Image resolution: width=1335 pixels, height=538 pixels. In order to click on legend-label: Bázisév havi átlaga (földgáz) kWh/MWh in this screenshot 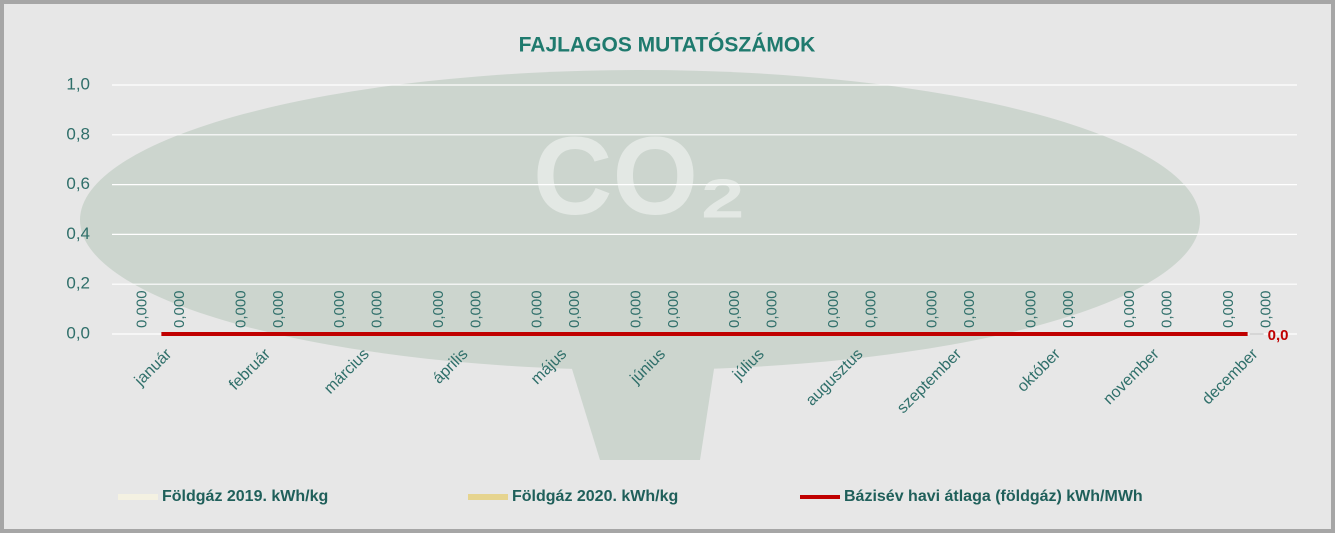, I will do `click(993, 496)`.